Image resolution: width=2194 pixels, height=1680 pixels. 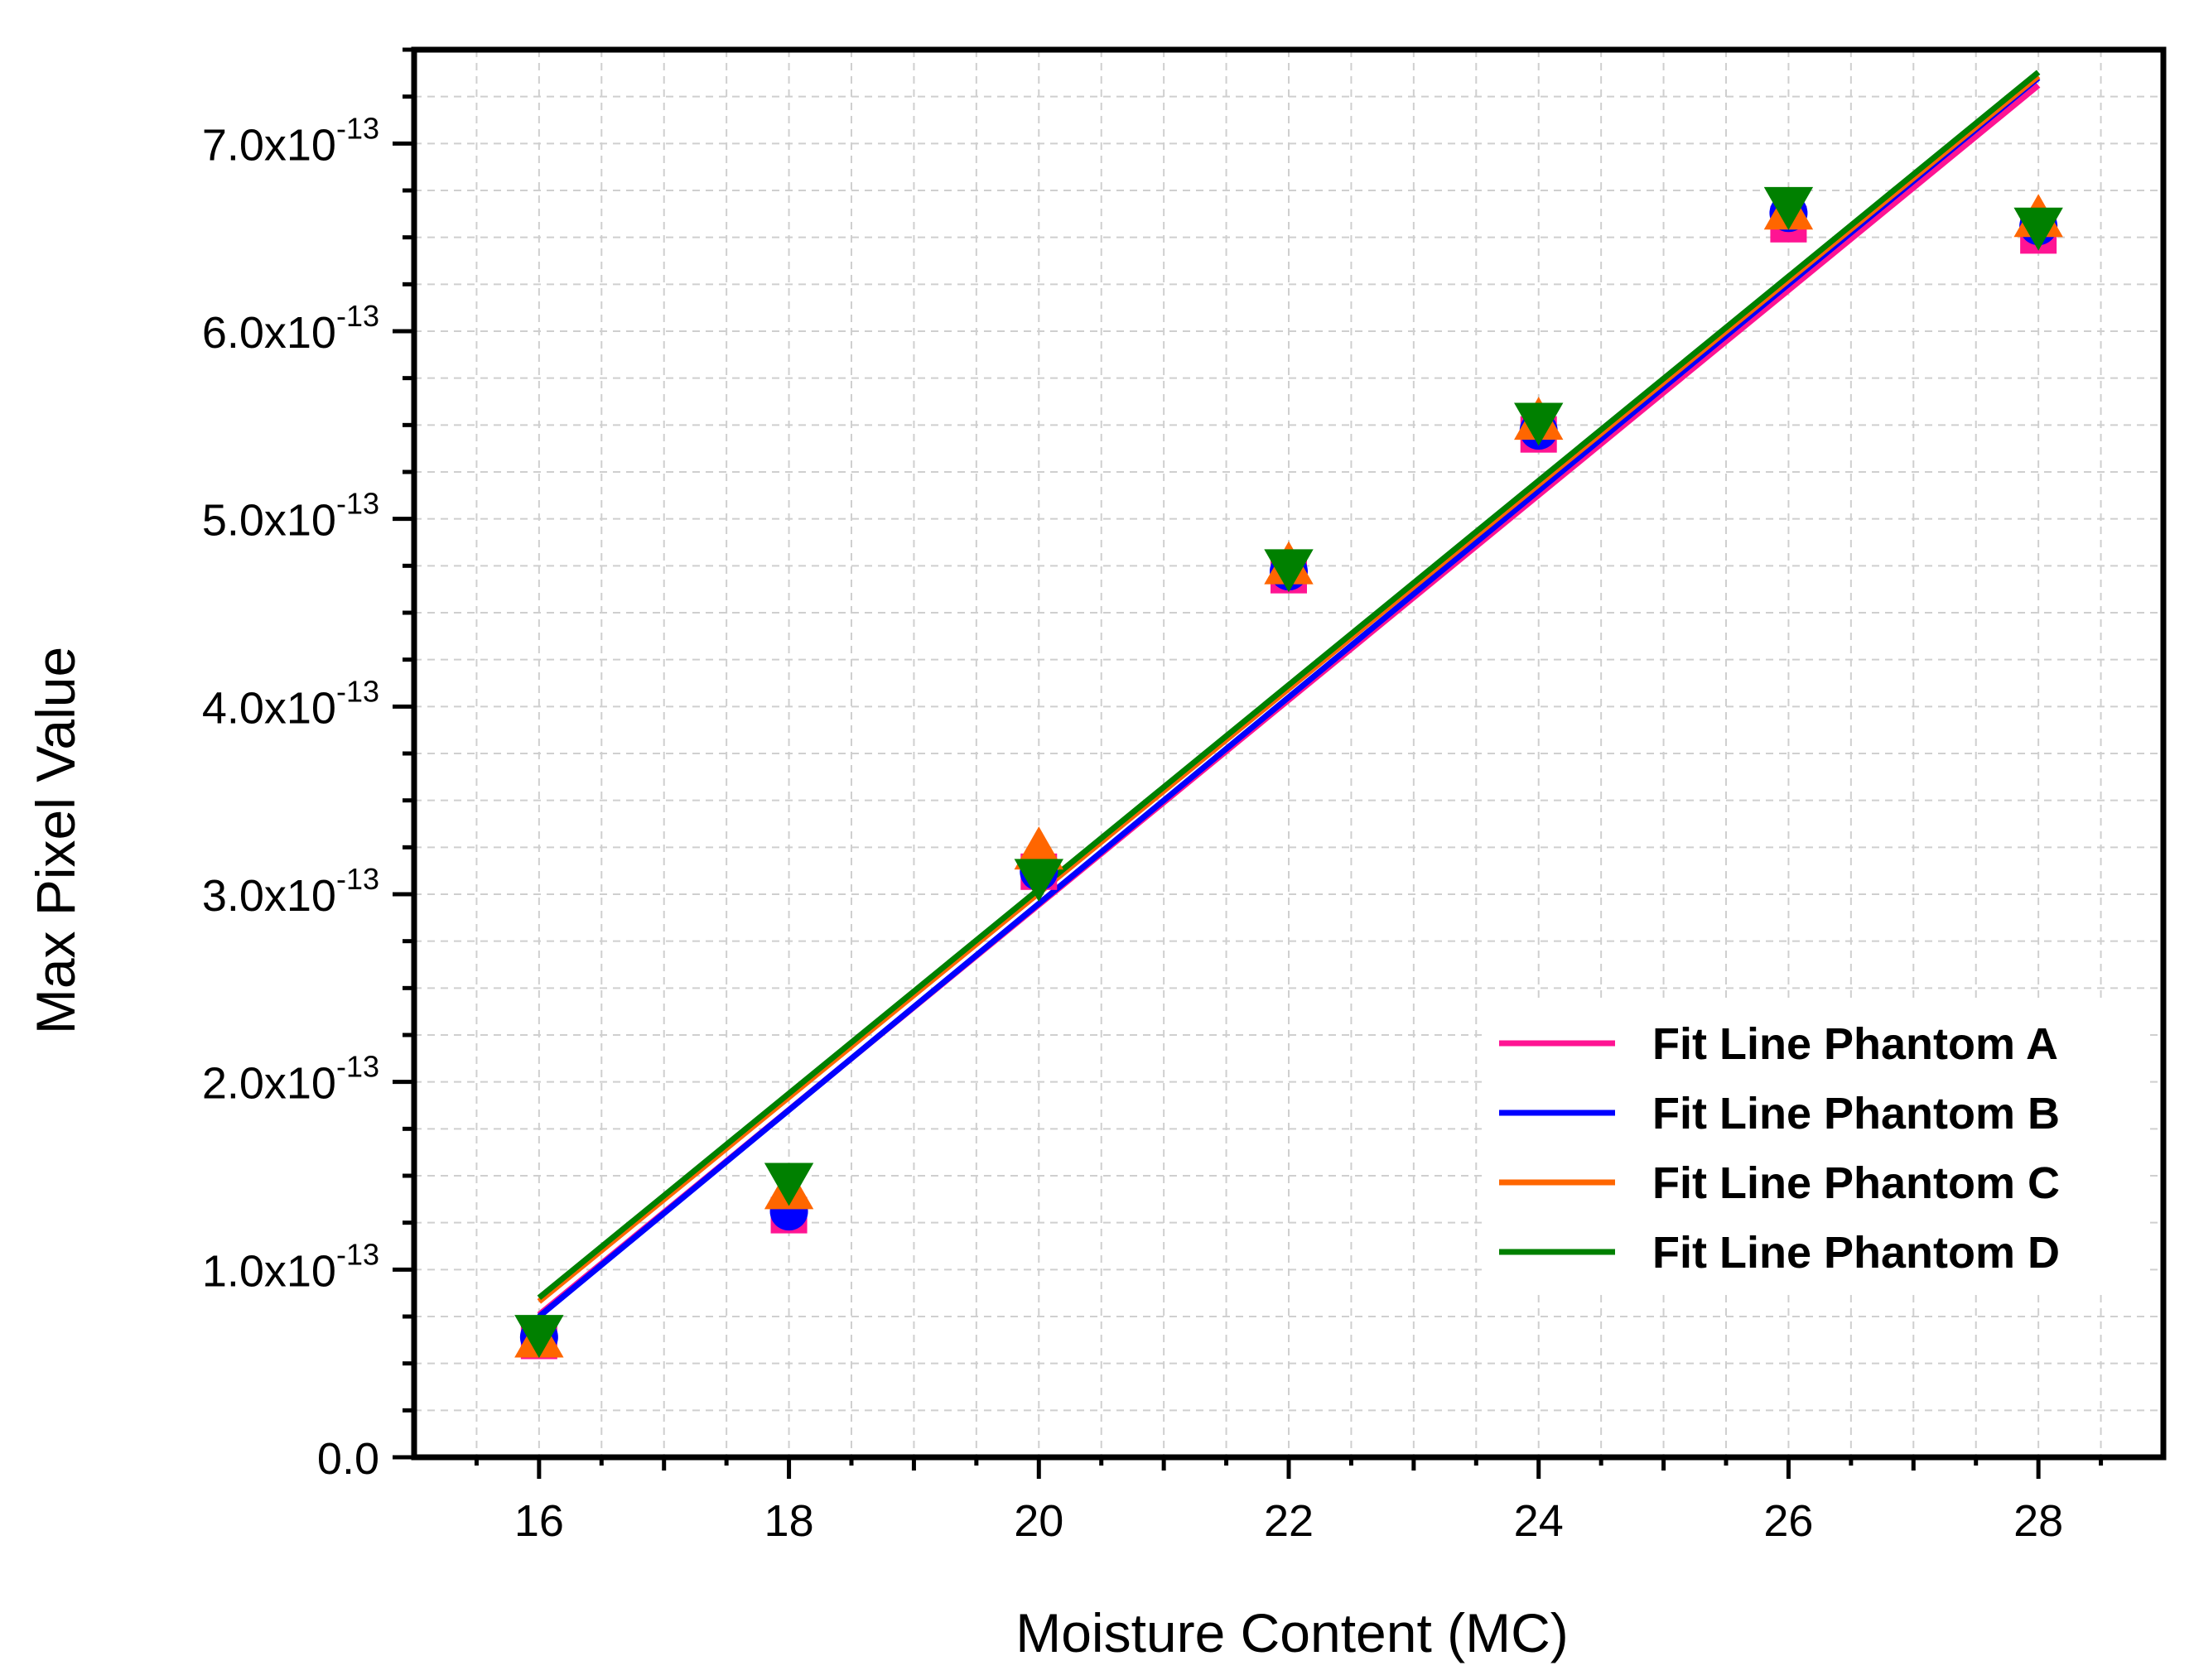 I want to click on x-tick-label: 20, so click(x=1039, y=1521).